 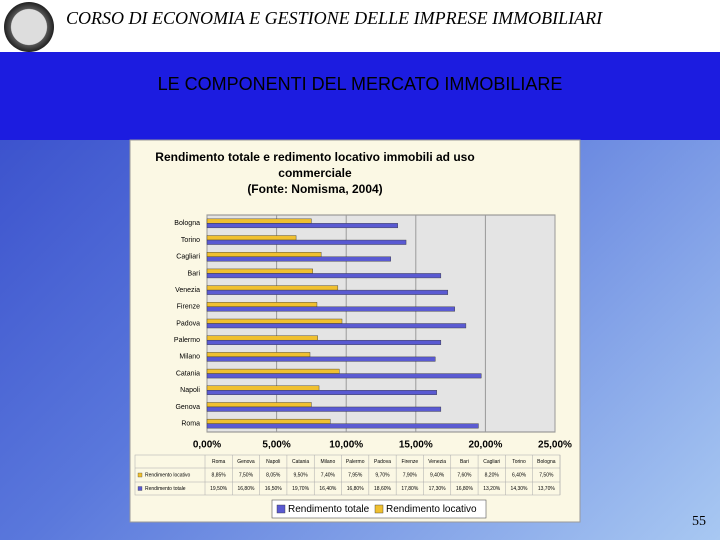 I want to click on table-value: 19,50%, so click(x=219, y=489).